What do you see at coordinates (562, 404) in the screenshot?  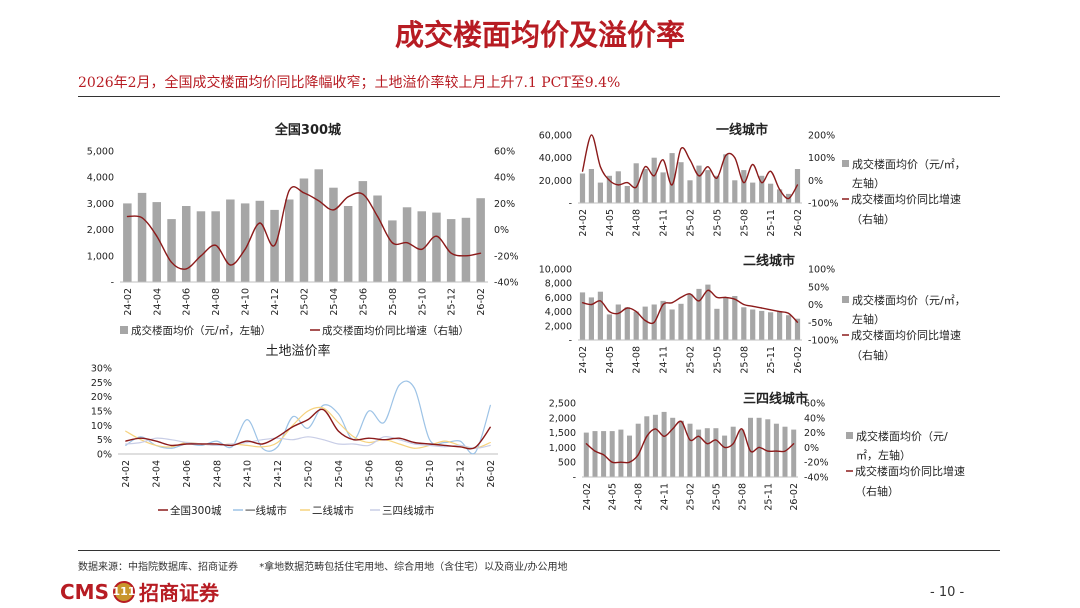 I see `y-tick-label: 2,500` at bounding box center [562, 404].